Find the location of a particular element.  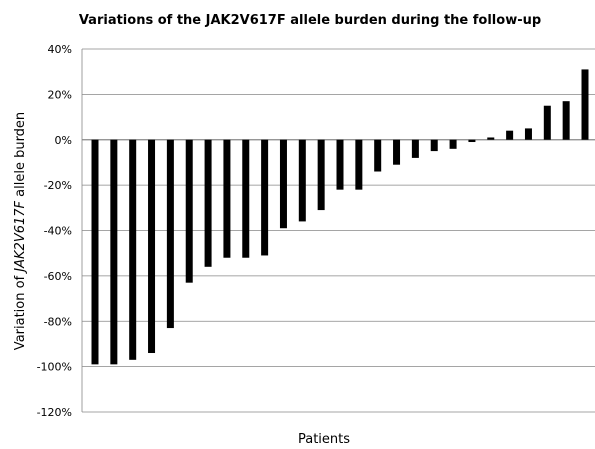

y-tick-labels: 40% 20% 0% -20% -40% -60% -80% -100% -120% is located at coordinates (54, 231).